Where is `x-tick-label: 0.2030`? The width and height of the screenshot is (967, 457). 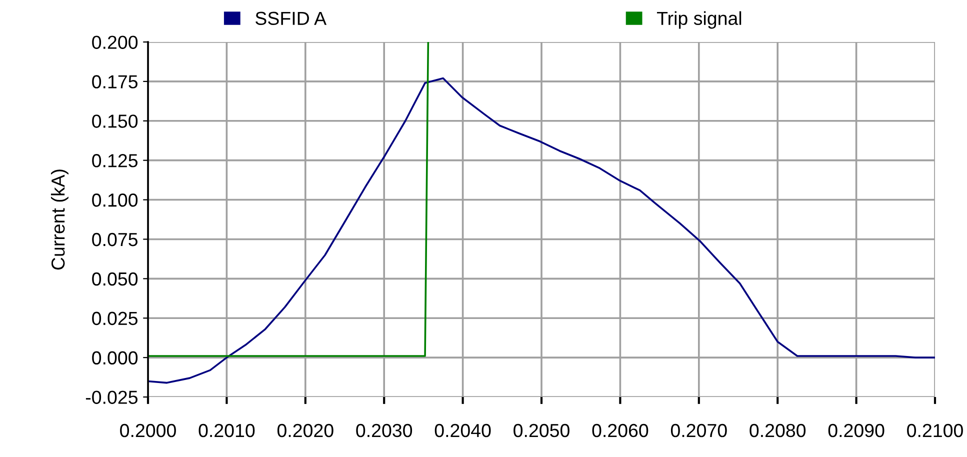
x-tick-label: 0.2030 is located at coordinates (384, 431).